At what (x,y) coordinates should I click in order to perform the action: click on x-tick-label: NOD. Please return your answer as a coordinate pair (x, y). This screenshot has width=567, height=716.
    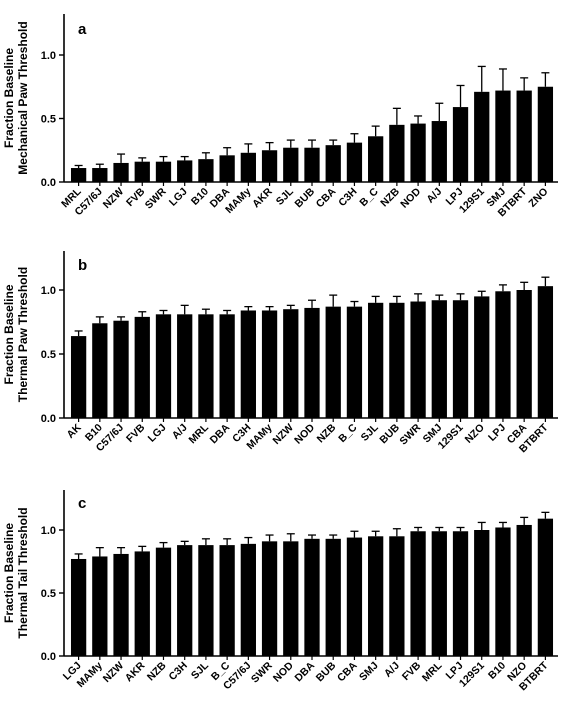
    Looking at the image, I should click on (410, 197).